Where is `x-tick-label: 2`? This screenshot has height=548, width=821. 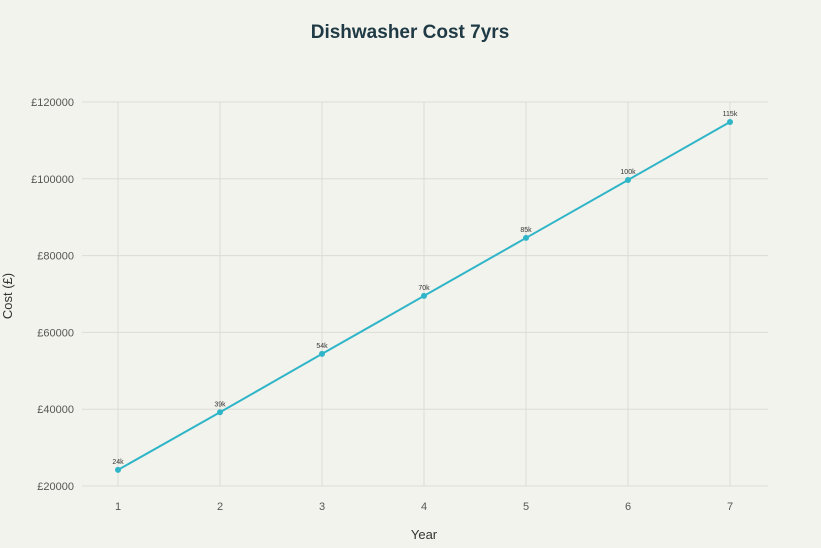
x-tick-label: 2 is located at coordinates (220, 507).